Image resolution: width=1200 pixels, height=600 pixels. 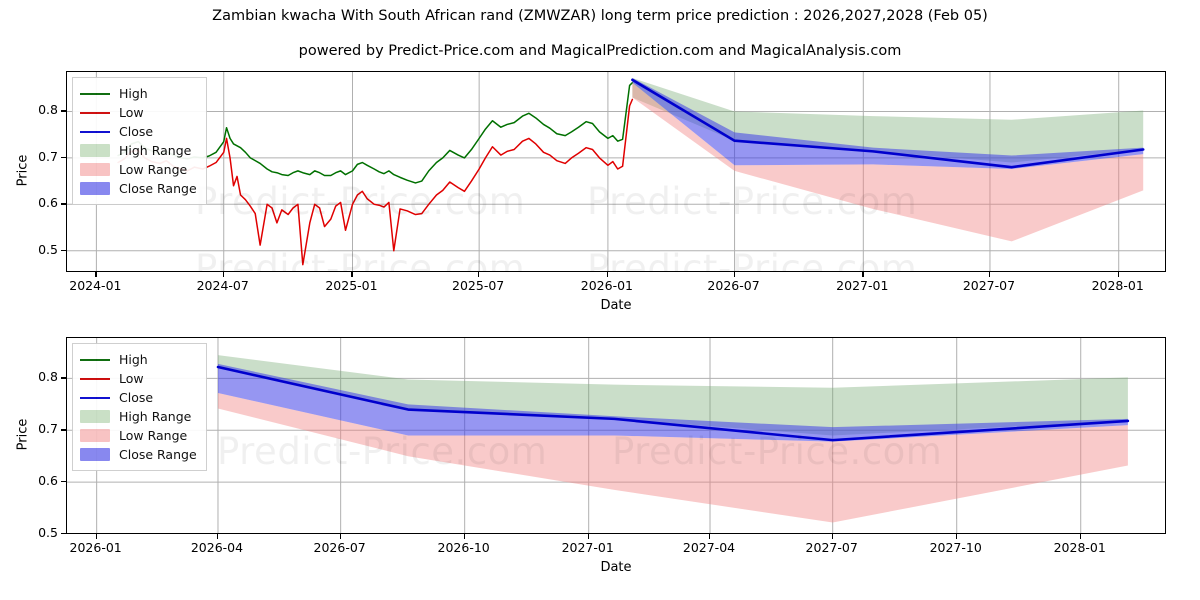 I want to click on x-tick-label: 2025-01, so click(x=351, y=285).